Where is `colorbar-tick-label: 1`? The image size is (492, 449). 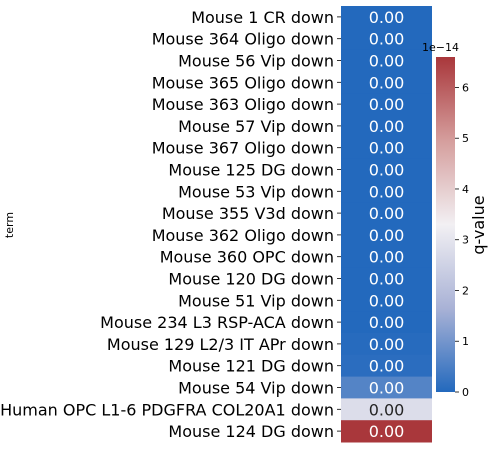
colorbar-tick-label: 1 is located at coordinates (465, 341).